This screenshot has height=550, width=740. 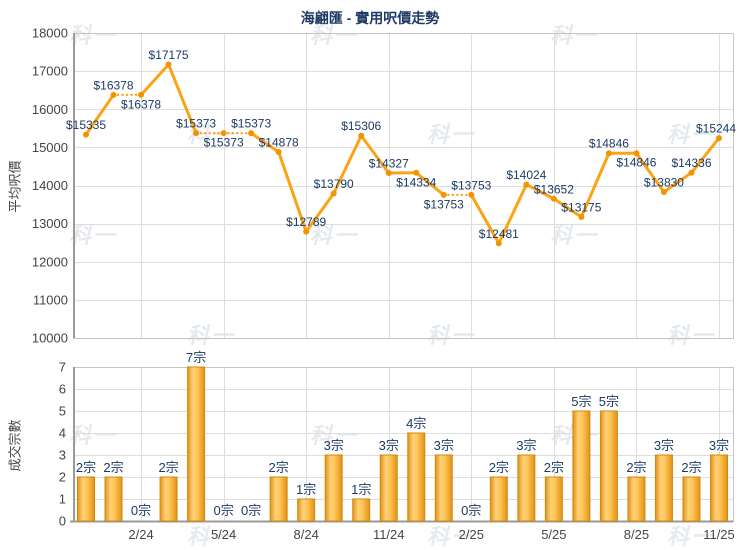 I want to click on price-point-label: $14336, so click(x=691, y=163).